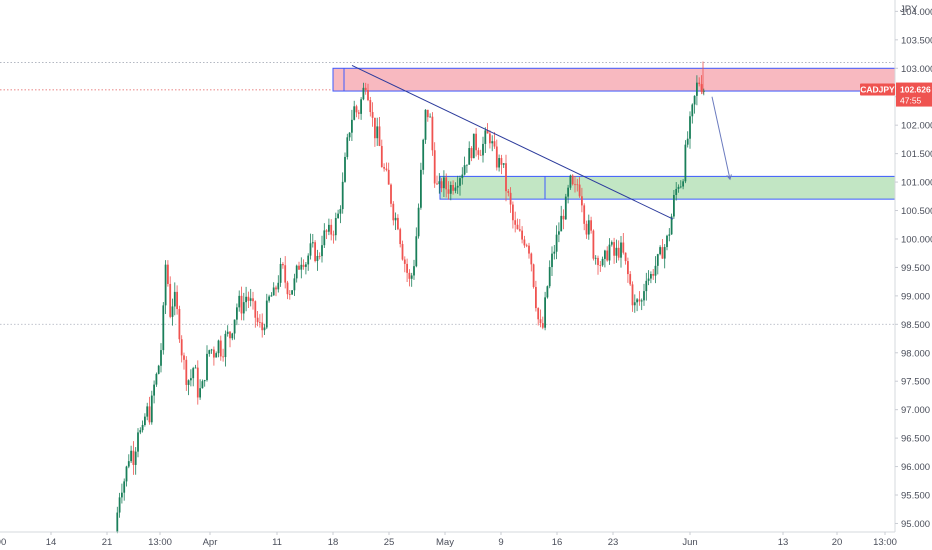  Describe the element at coordinates (721, 138) in the screenshot. I see `projection-arrow` at that location.